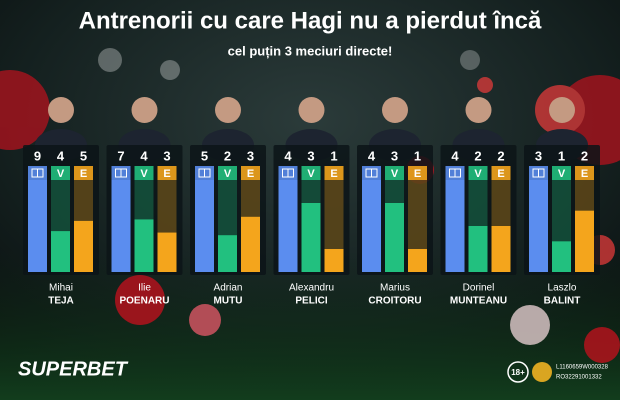 This screenshot has height=400, width=620. Describe the element at coordinates (542, 372) in the screenshot. I see `crest` at that location.